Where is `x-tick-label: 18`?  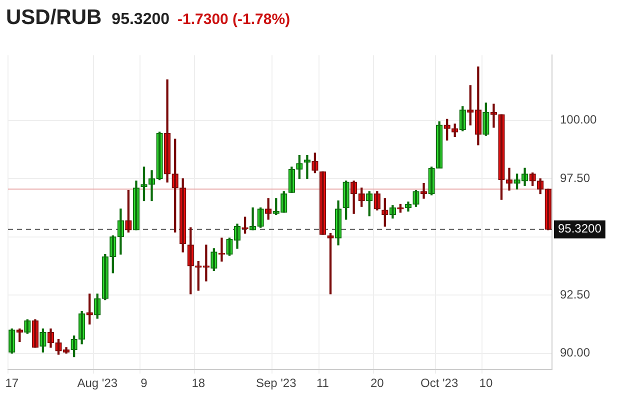 x-tick-label: 18 is located at coordinates (199, 383).